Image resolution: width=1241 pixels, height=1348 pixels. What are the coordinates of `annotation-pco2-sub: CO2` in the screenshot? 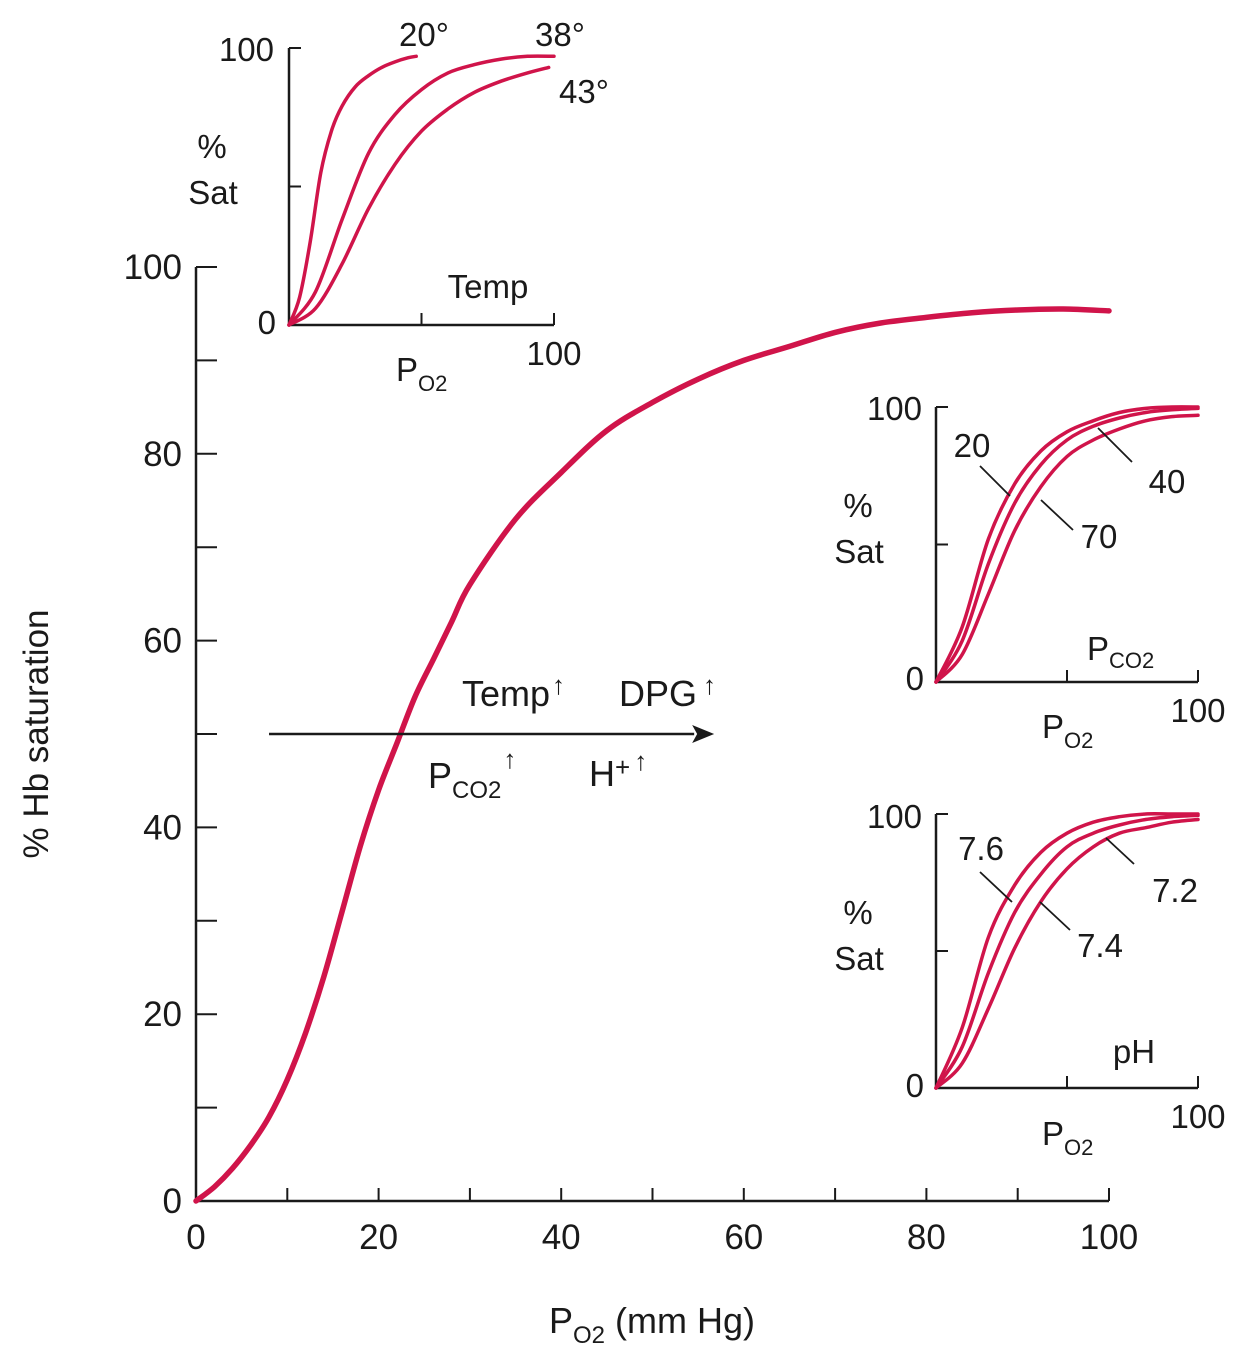 It's located at (476, 790).